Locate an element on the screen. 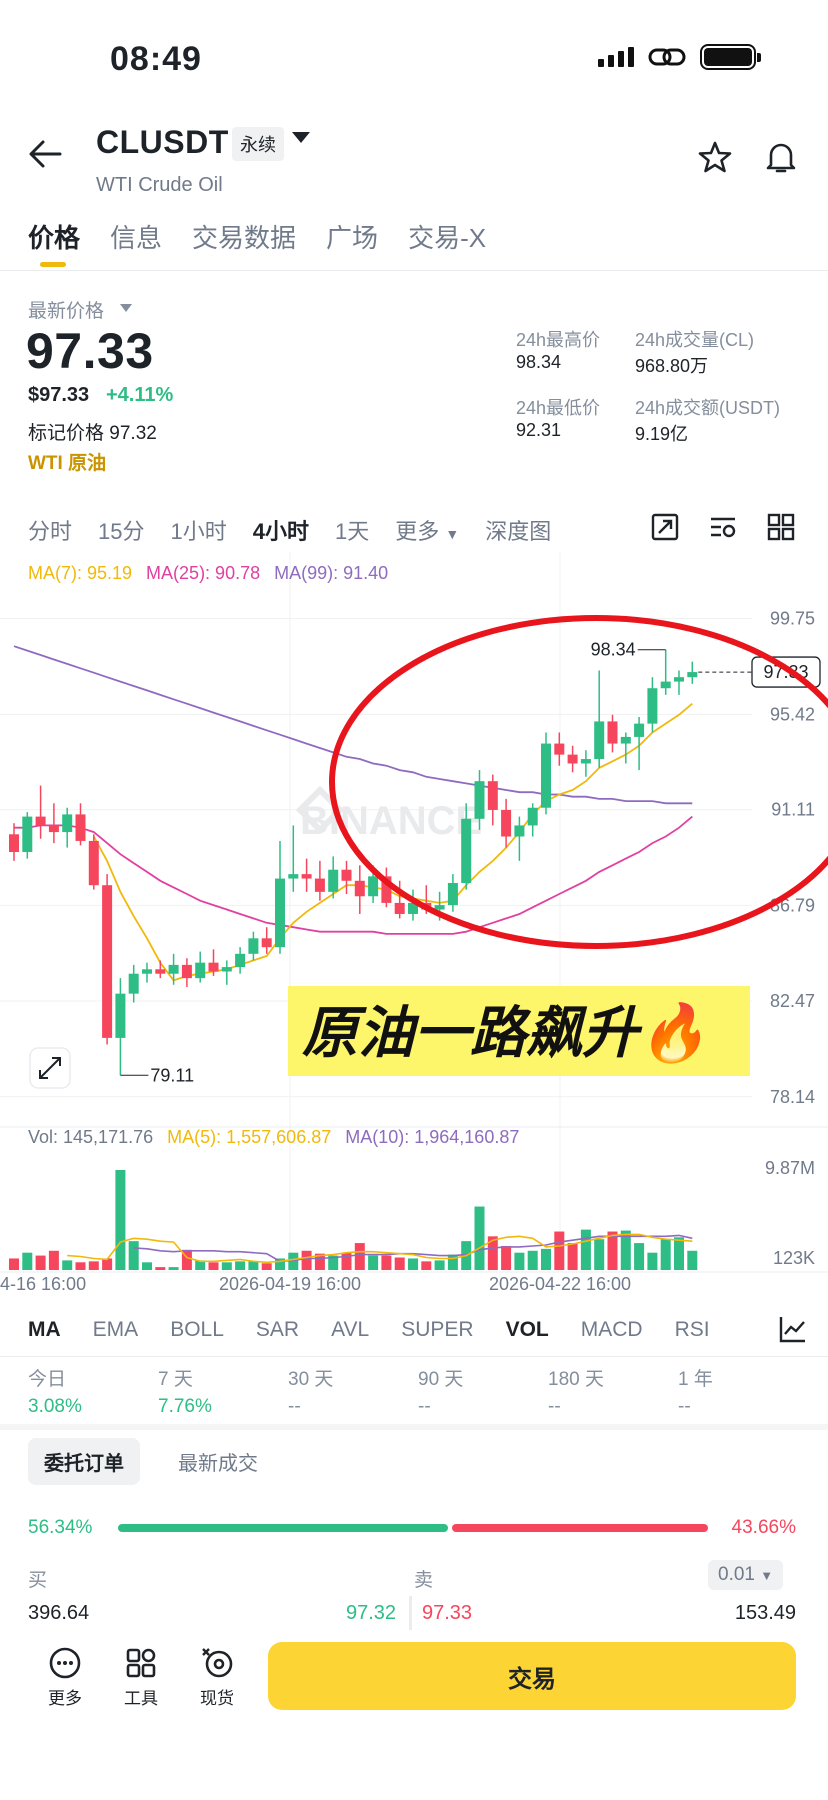  indicator-macd: MACD is located at coordinates (611, 1329).